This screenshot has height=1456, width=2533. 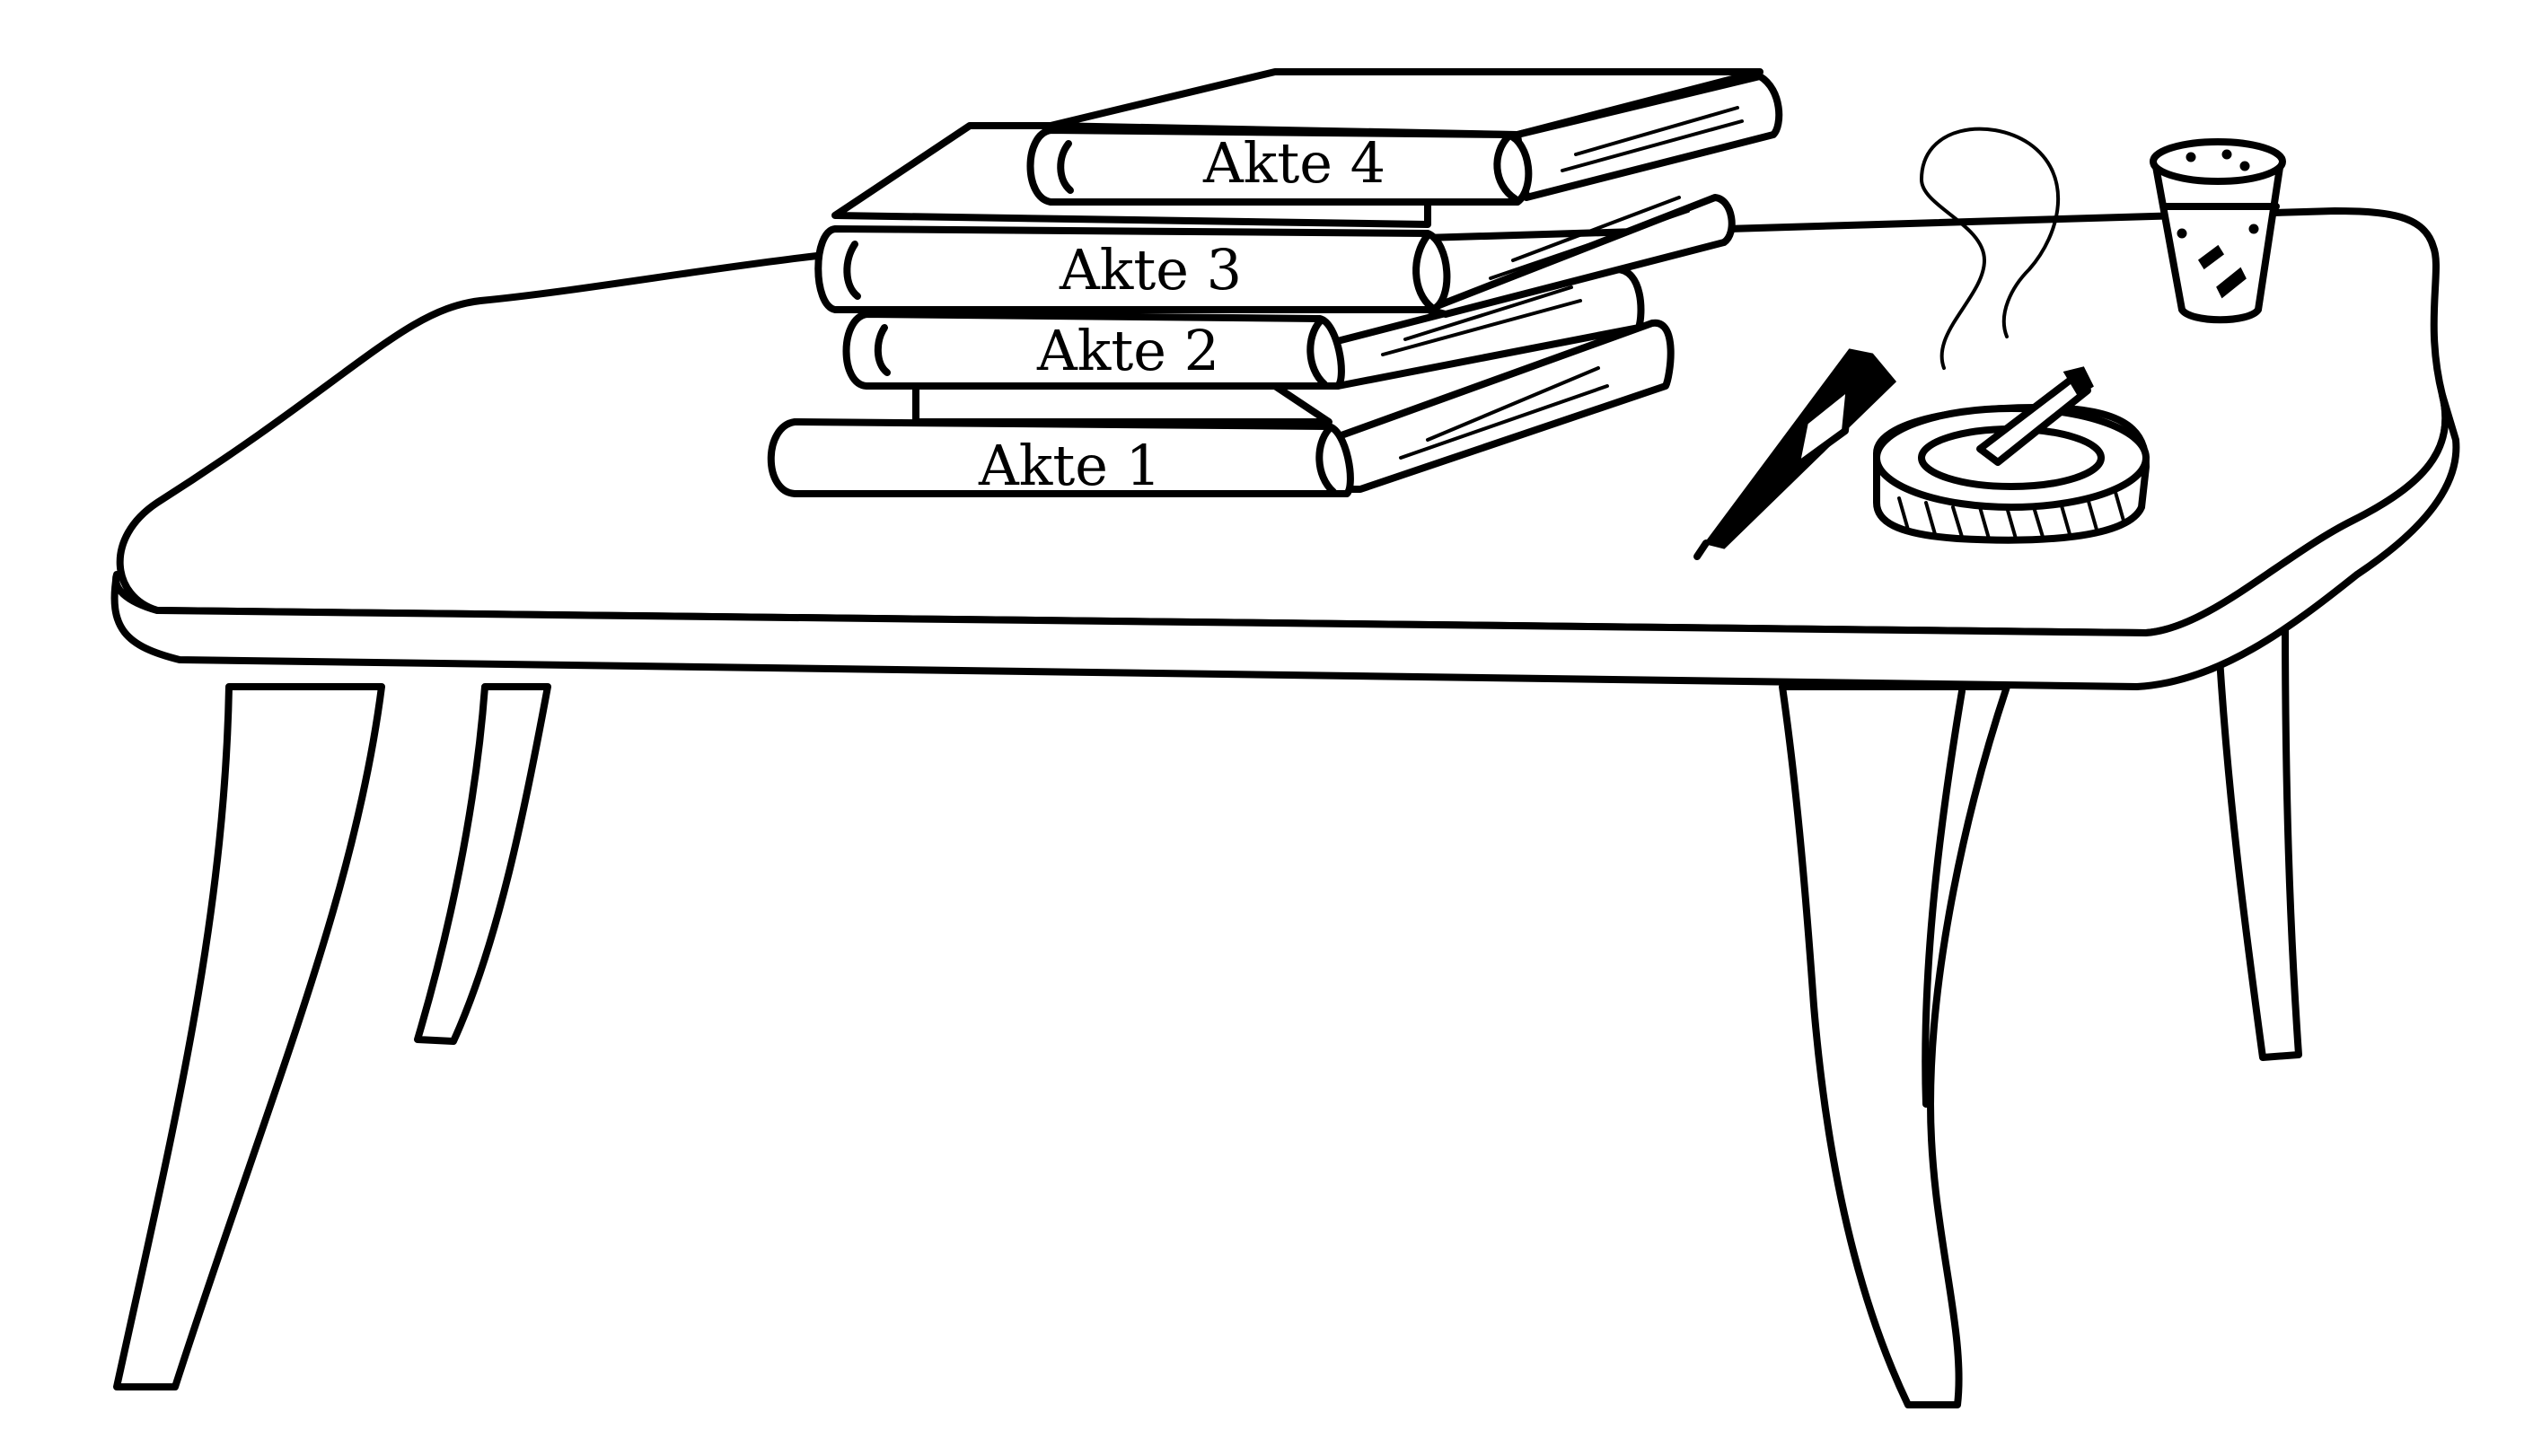 I want to click on binder-stack: Akte 1 Akte 2 Akte 3, so click(x=1275, y=283).